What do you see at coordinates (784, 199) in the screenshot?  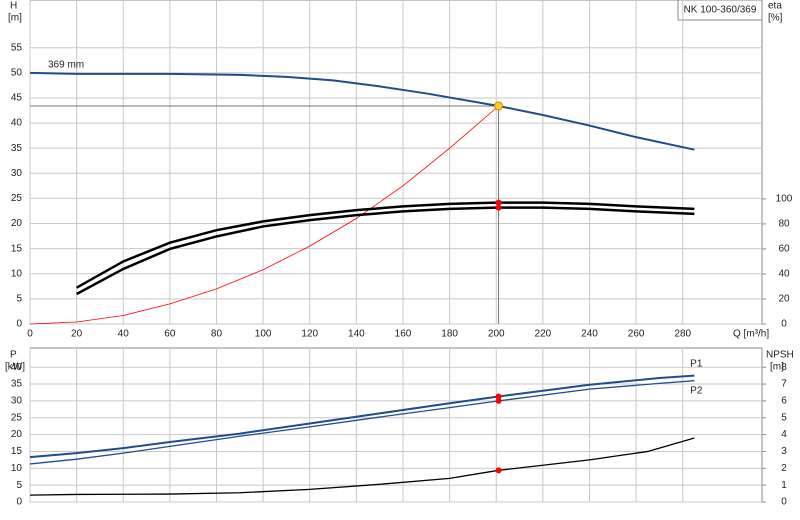 I see `y2-tick-label: 100` at bounding box center [784, 199].